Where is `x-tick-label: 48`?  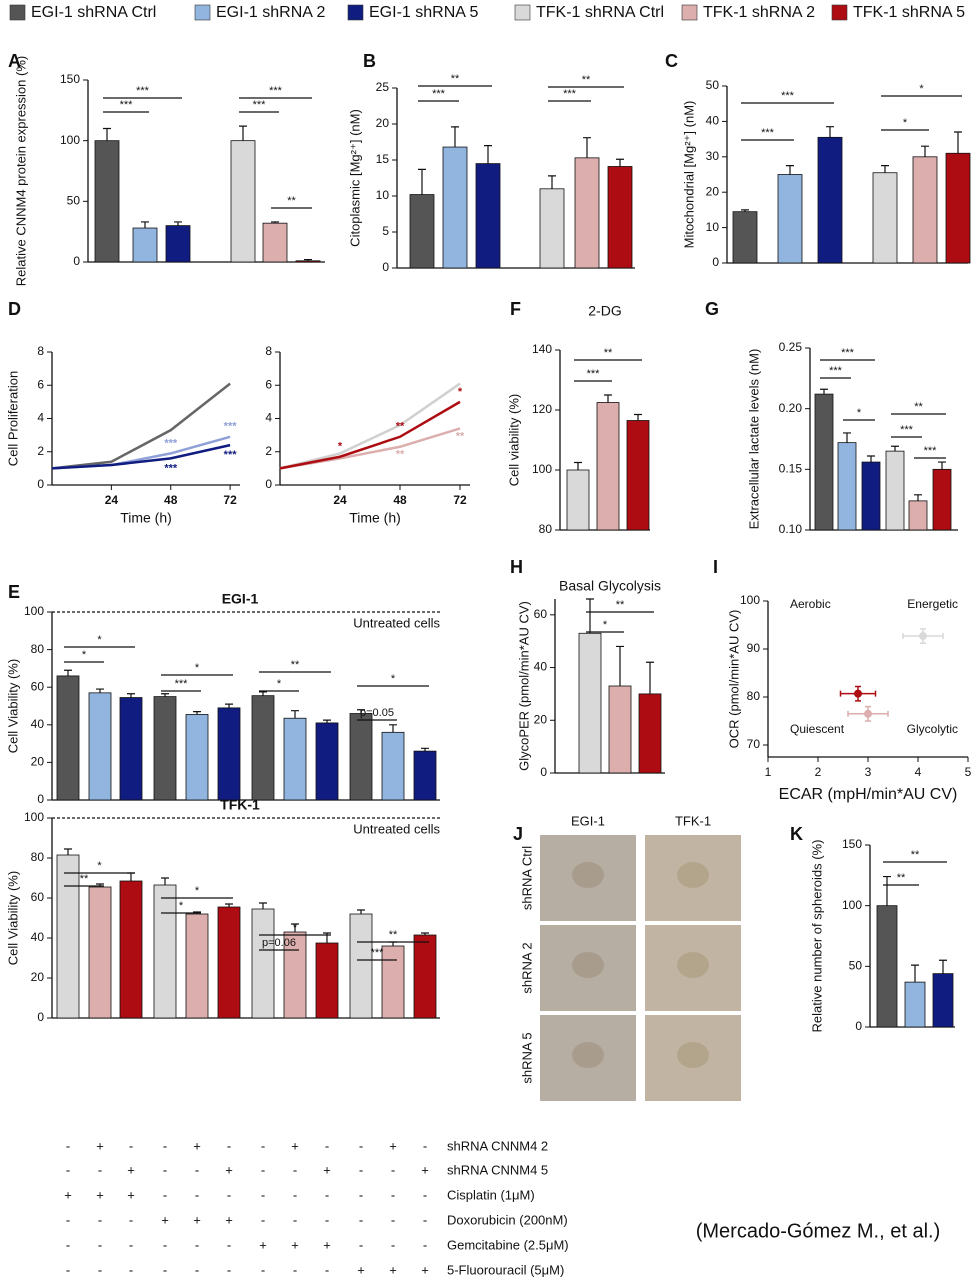
x-tick-label: 48 is located at coordinates (171, 500).